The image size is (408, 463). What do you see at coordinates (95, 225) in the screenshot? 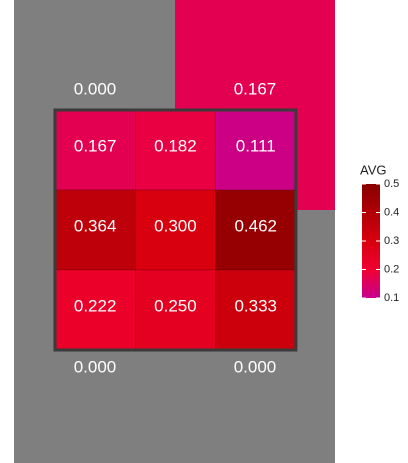
I see `cell-label: 0.364` at bounding box center [95, 225].